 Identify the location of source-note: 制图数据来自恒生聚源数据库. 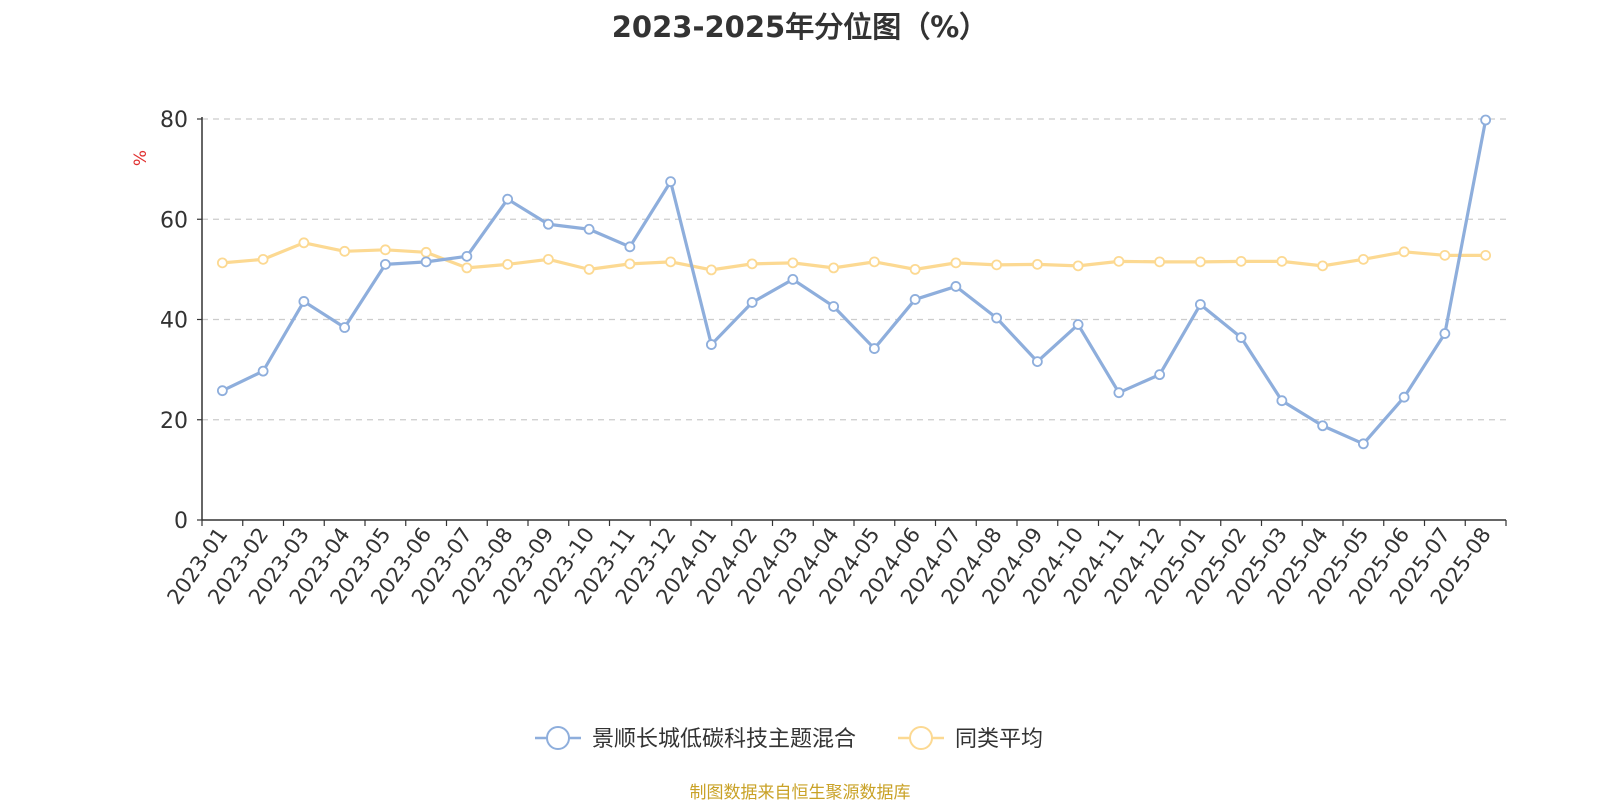
(800, 793).